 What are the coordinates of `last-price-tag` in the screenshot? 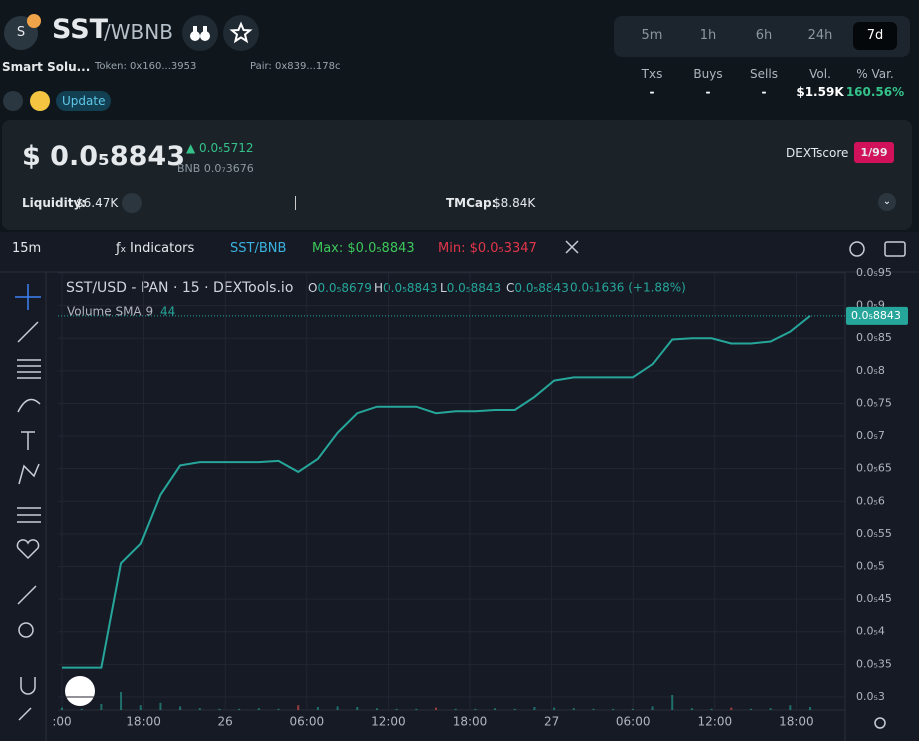 It's located at (877, 315).